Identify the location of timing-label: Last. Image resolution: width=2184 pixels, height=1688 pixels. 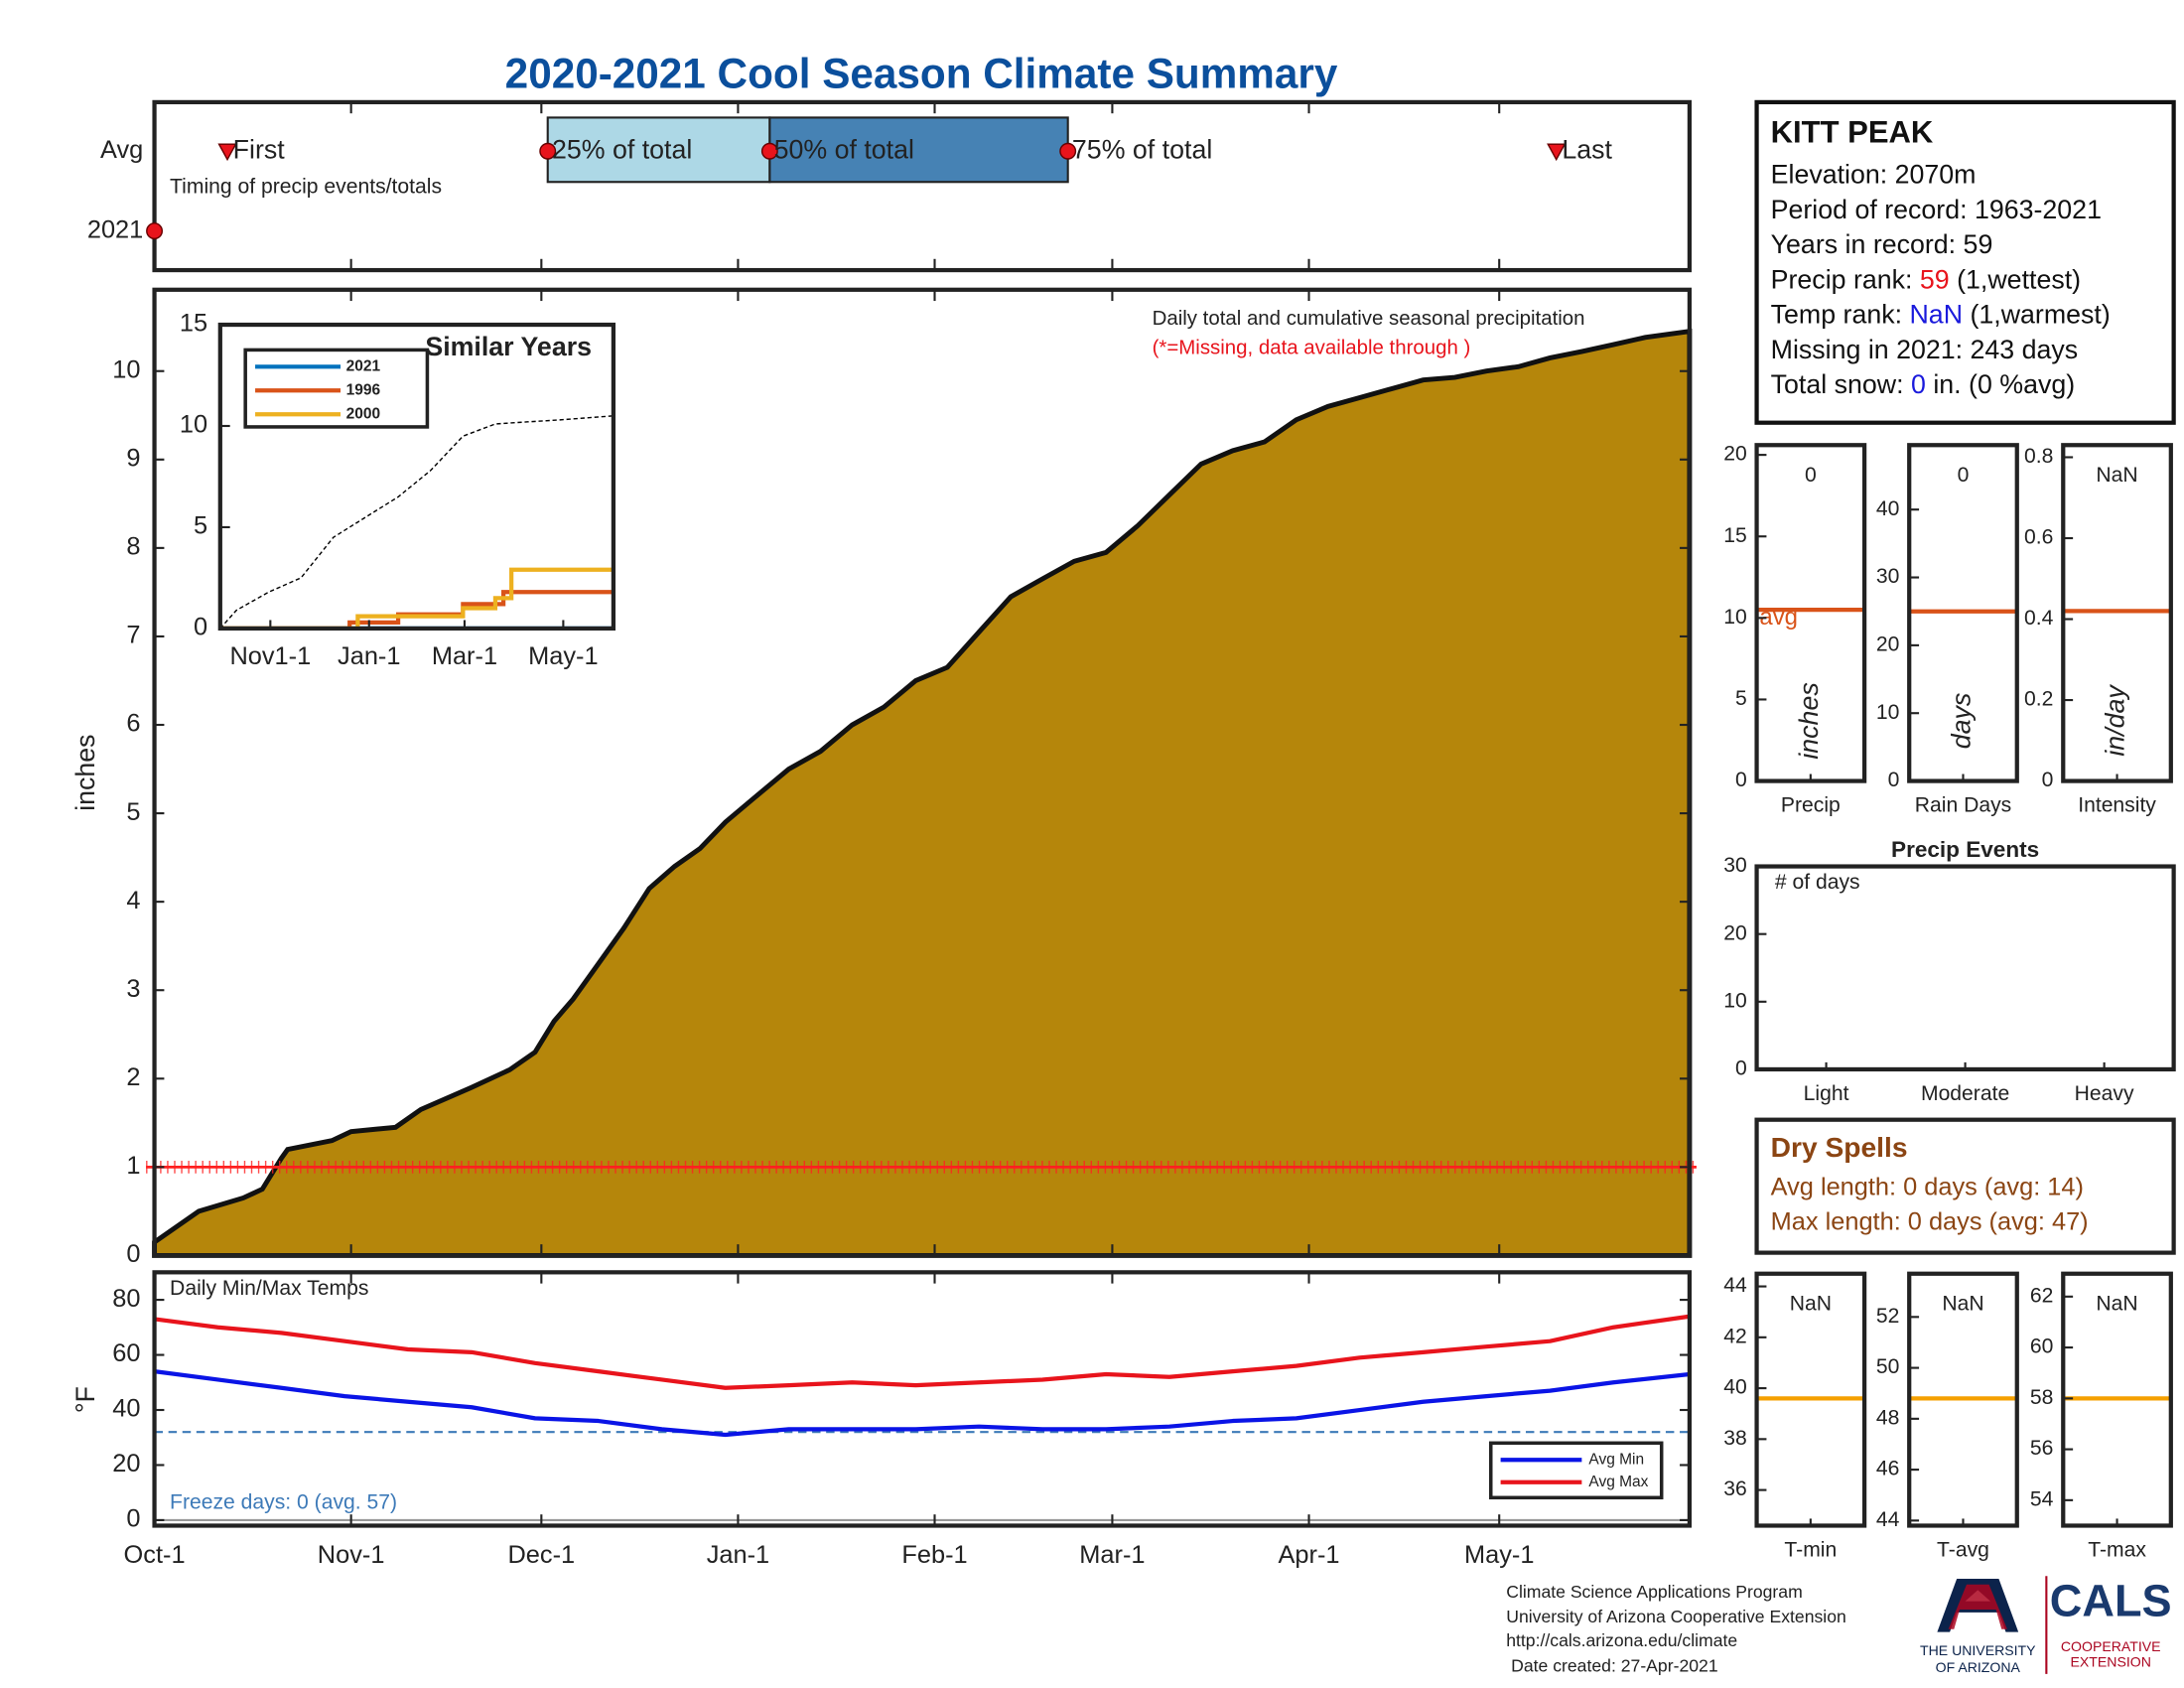
(1587, 149).